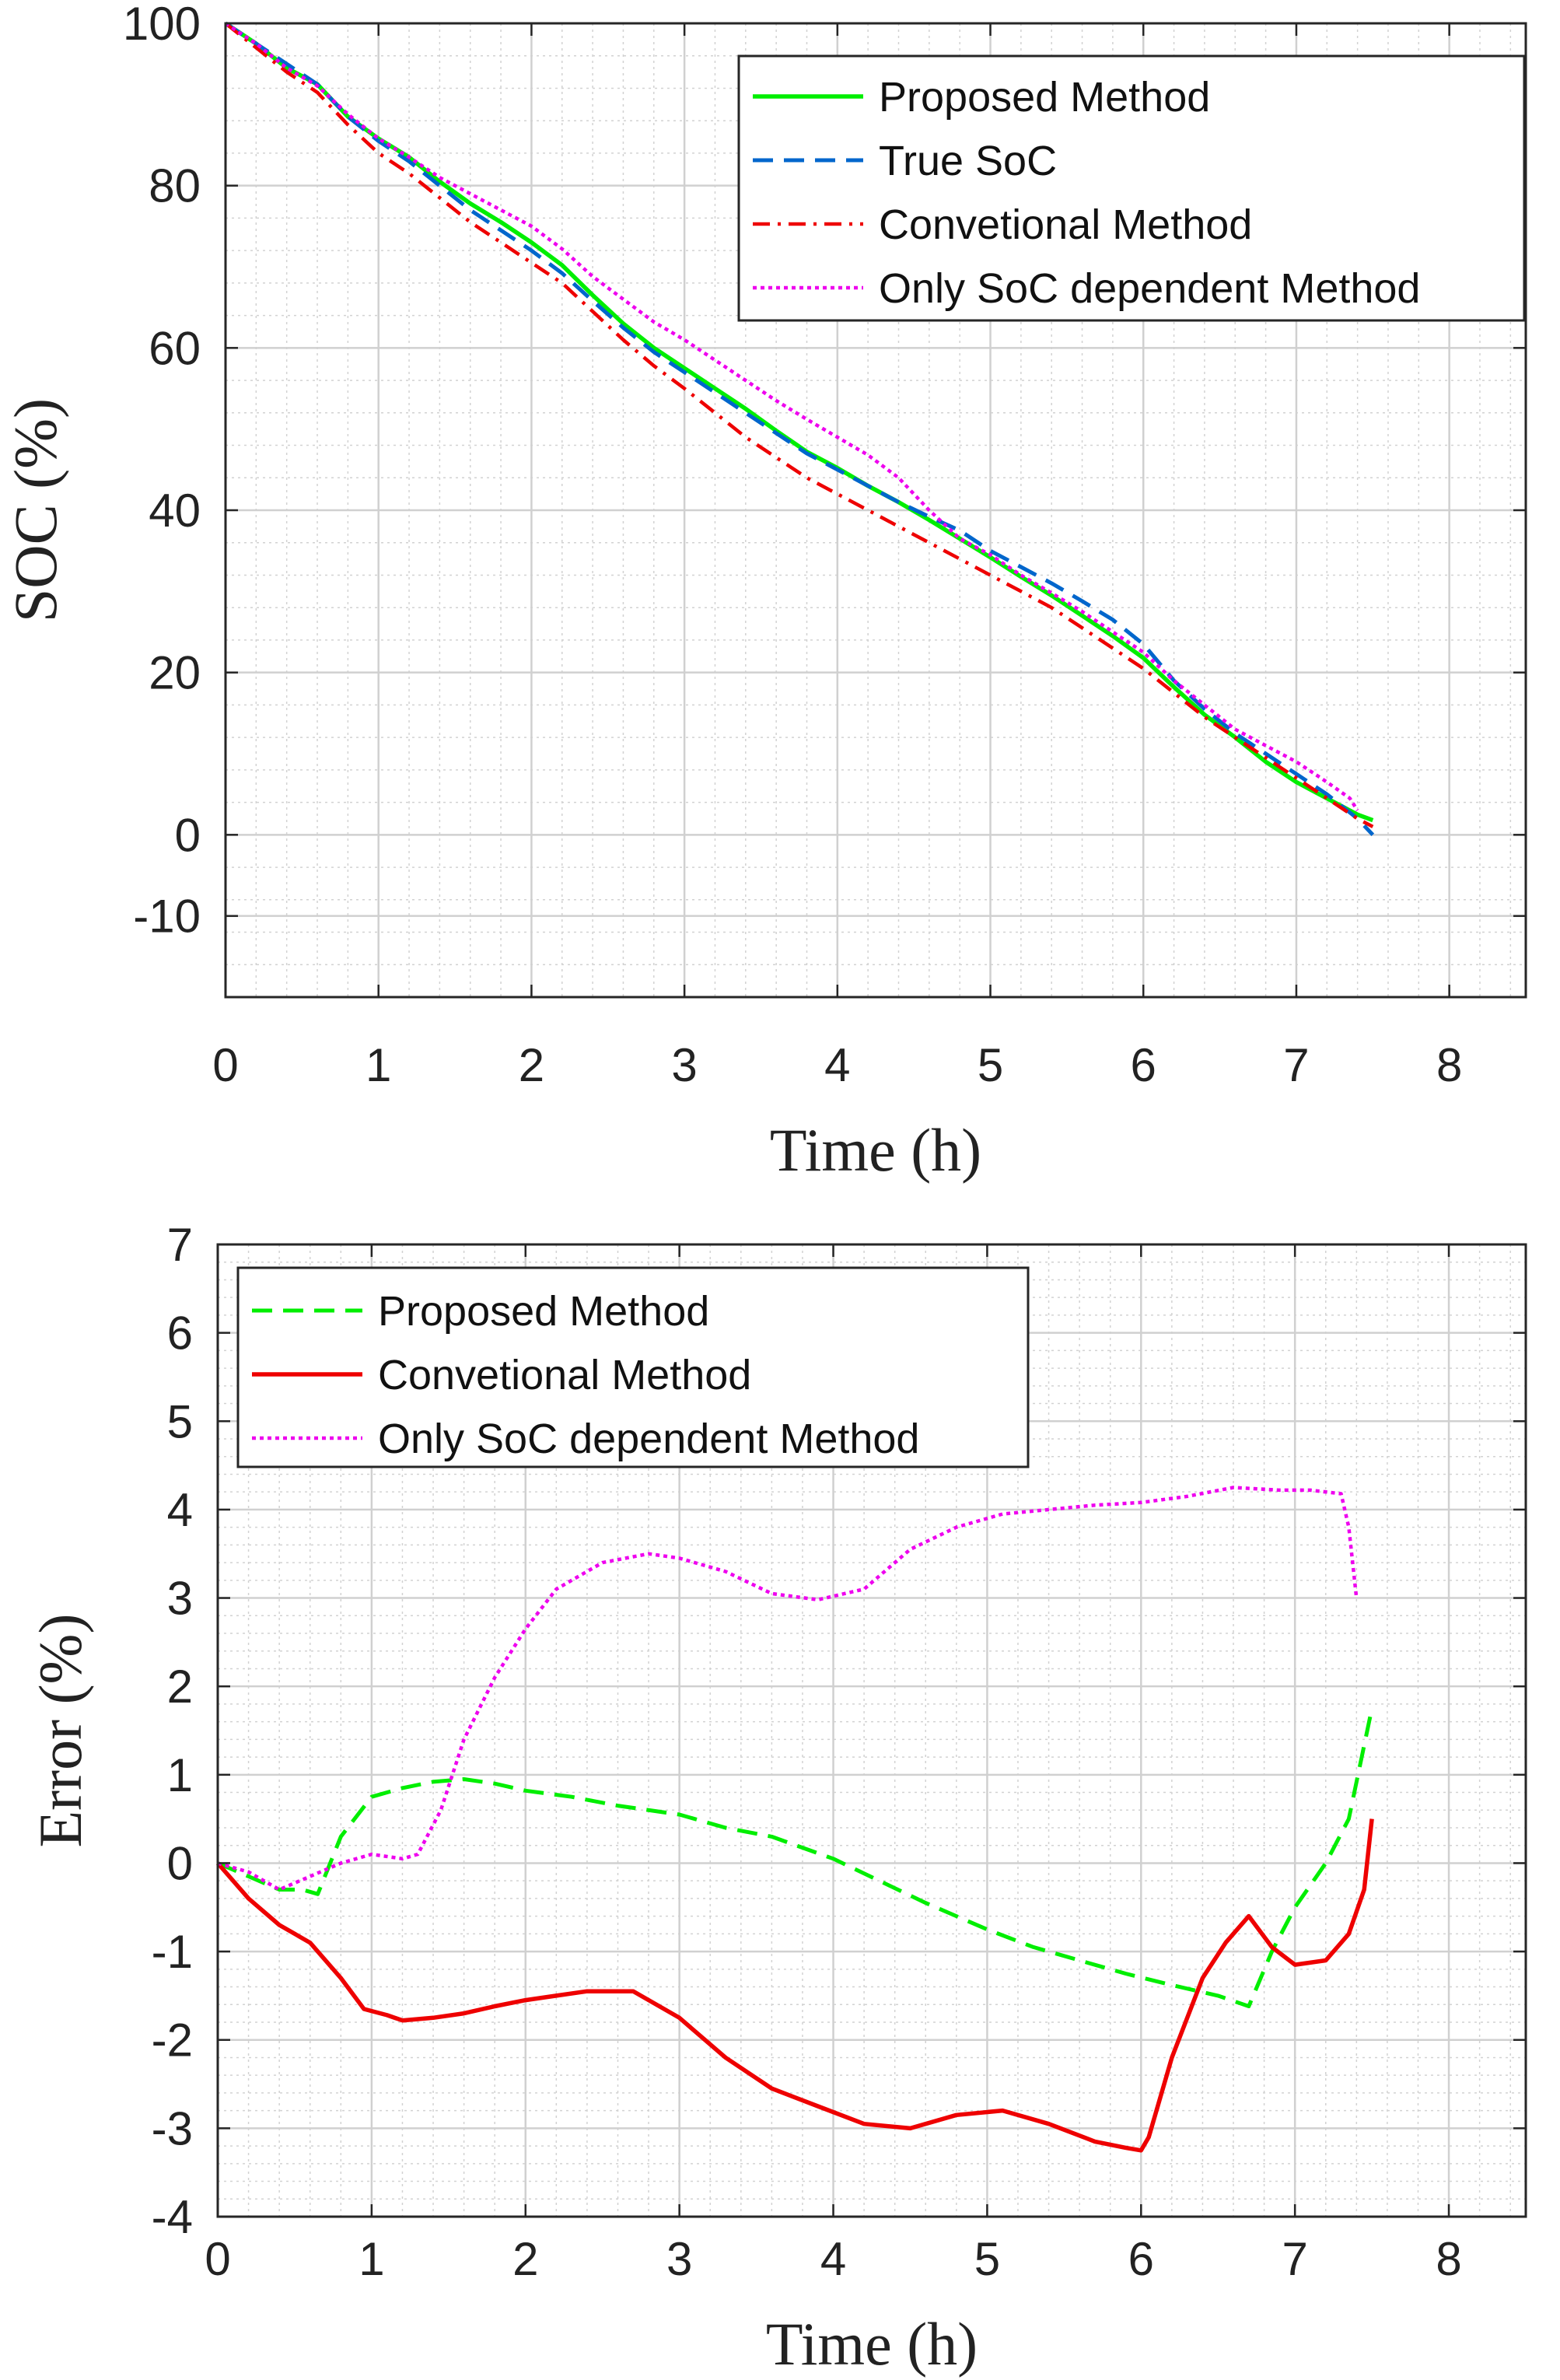 The height and width of the screenshot is (2380, 1560). What do you see at coordinates (180, 1245) in the screenshot?
I see `y-tick-label: 7` at bounding box center [180, 1245].